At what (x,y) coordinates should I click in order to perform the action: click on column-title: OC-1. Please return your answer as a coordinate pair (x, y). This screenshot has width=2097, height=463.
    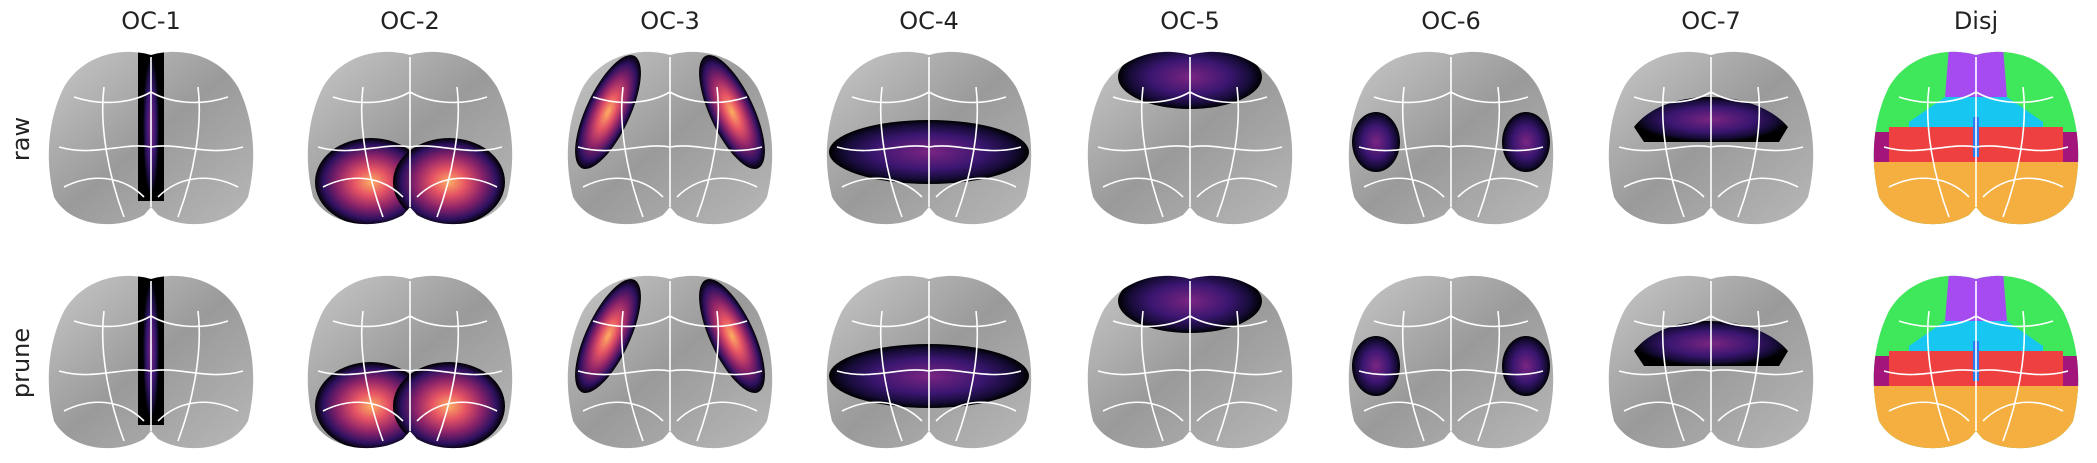
    Looking at the image, I should click on (151, 21).